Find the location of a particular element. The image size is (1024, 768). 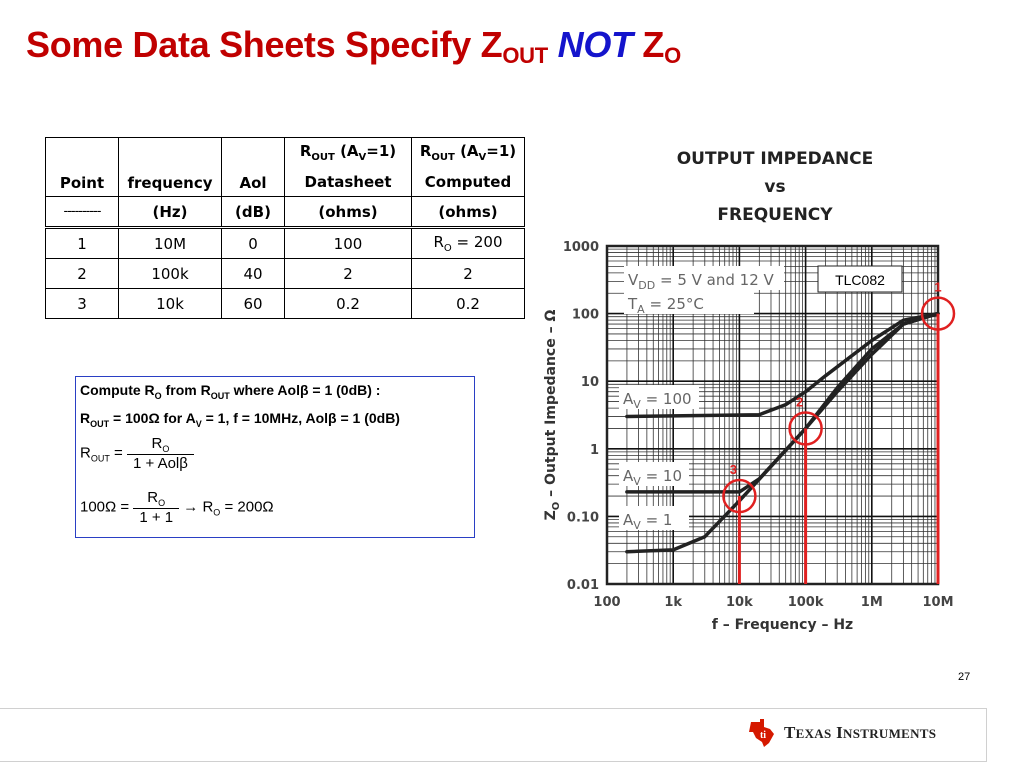

y-tick-label: 1000 is located at coordinates (581, 247).